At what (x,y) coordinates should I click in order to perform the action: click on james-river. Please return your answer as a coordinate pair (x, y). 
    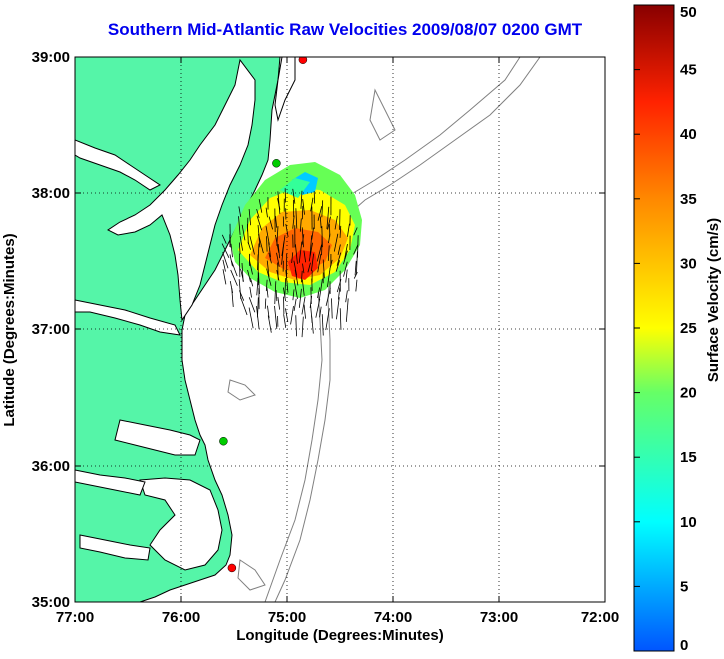
    Looking at the image, I should click on (128, 317).